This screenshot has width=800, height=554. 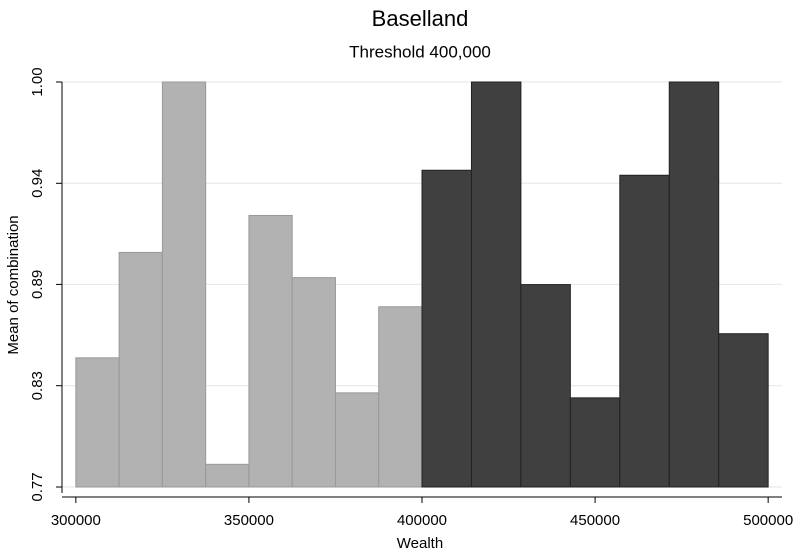 What do you see at coordinates (76, 520) in the screenshot?
I see `x-tick-label: 300000` at bounding box center [76, 520].